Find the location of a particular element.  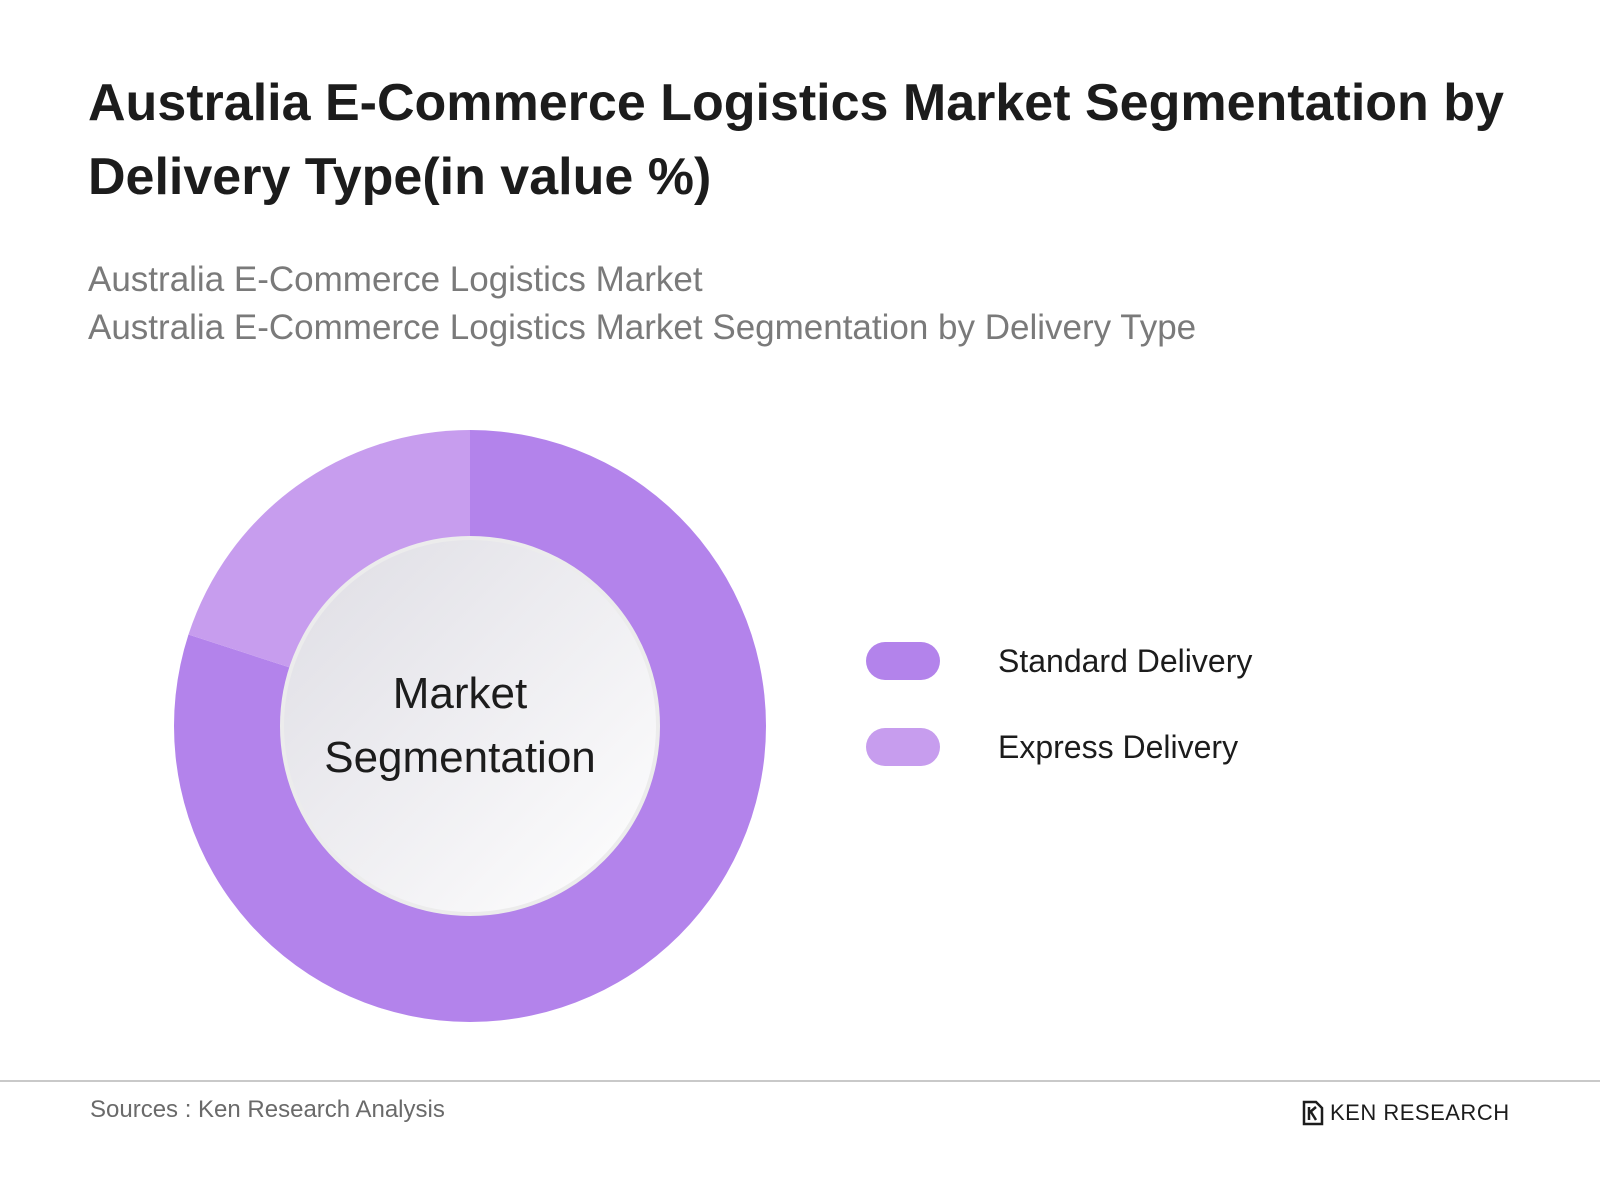

ken-research-logo: KEN RESEARCH is located at coordinates (1406, 1113).